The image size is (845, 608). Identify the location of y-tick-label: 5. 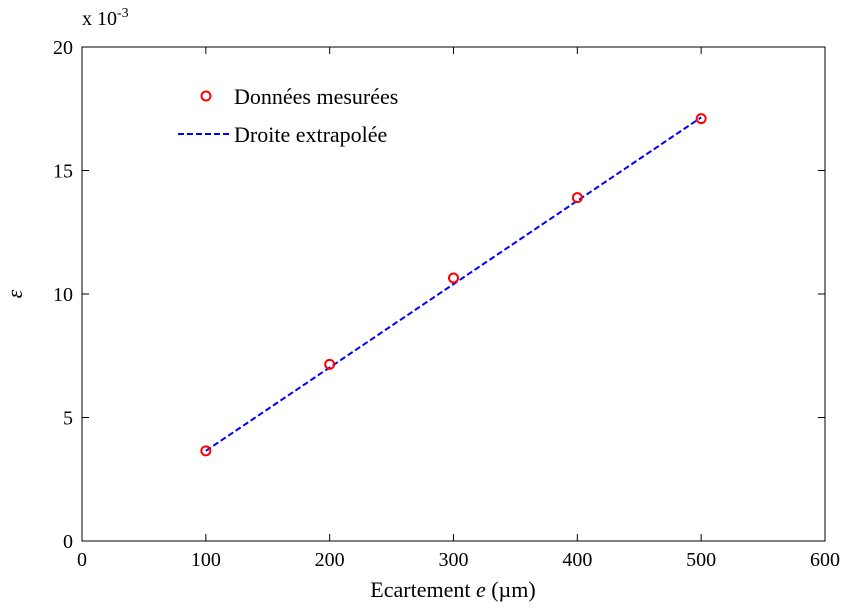
(68, 419).